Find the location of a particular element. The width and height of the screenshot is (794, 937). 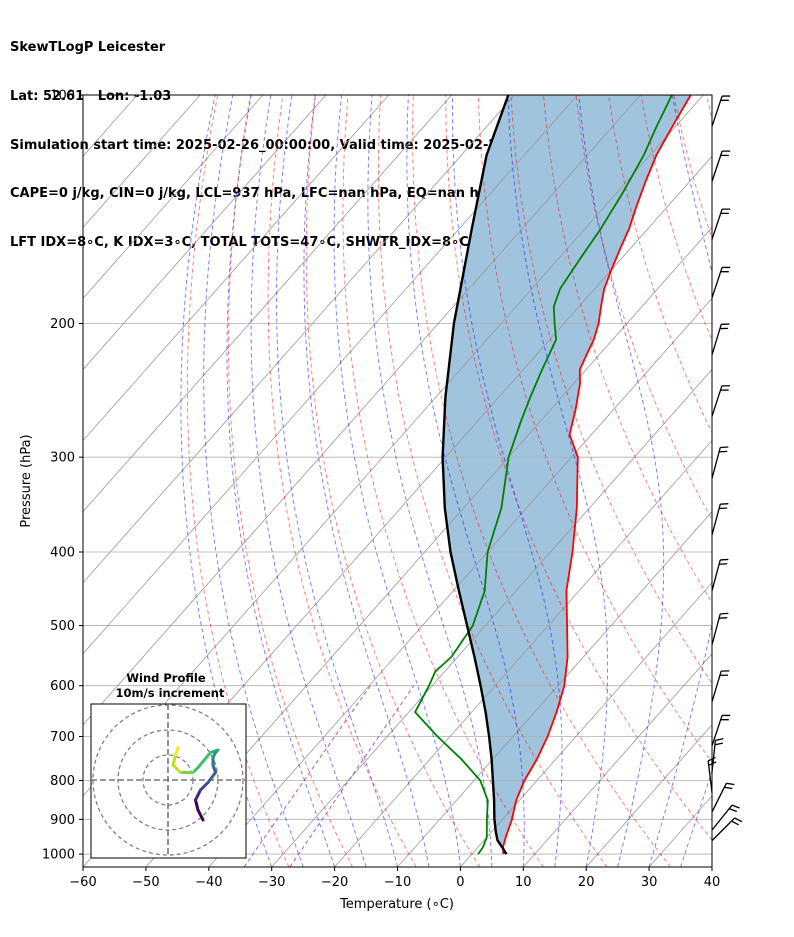

hodograph-inset: Wind Profile 10m/s increment is located at coordinates (168, 765).